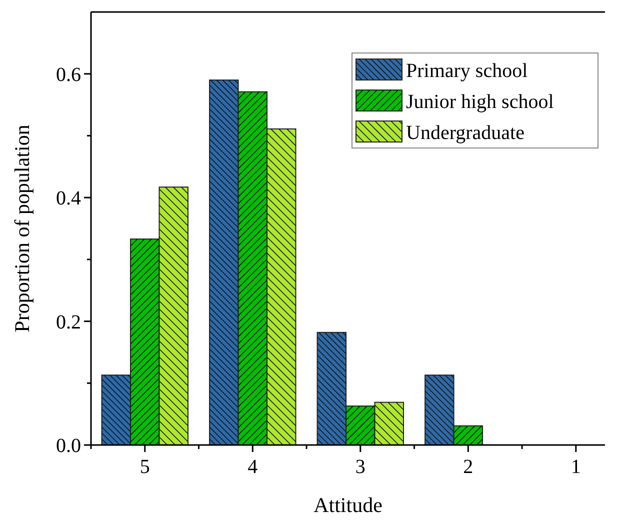 The image size is (620, 522). Describe the element at coordinates (468, 467) in the screenshot. I see `x-tick-label: 2` at that location.